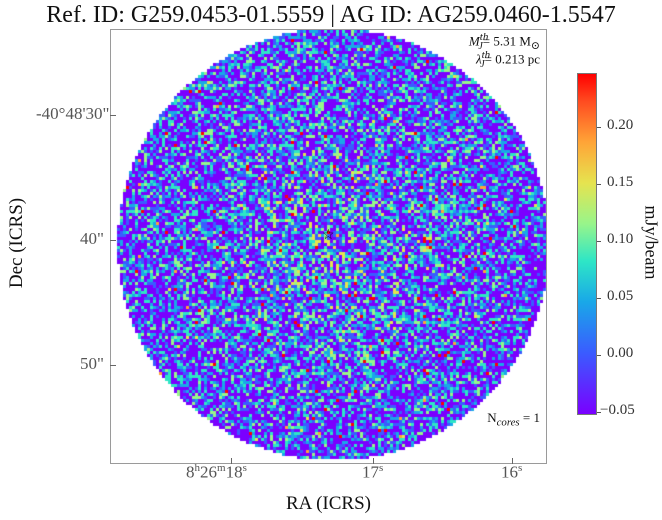 The image size is (662, 520). I want to click on colorbar-tick-label: −0.05, so click(617, 410).